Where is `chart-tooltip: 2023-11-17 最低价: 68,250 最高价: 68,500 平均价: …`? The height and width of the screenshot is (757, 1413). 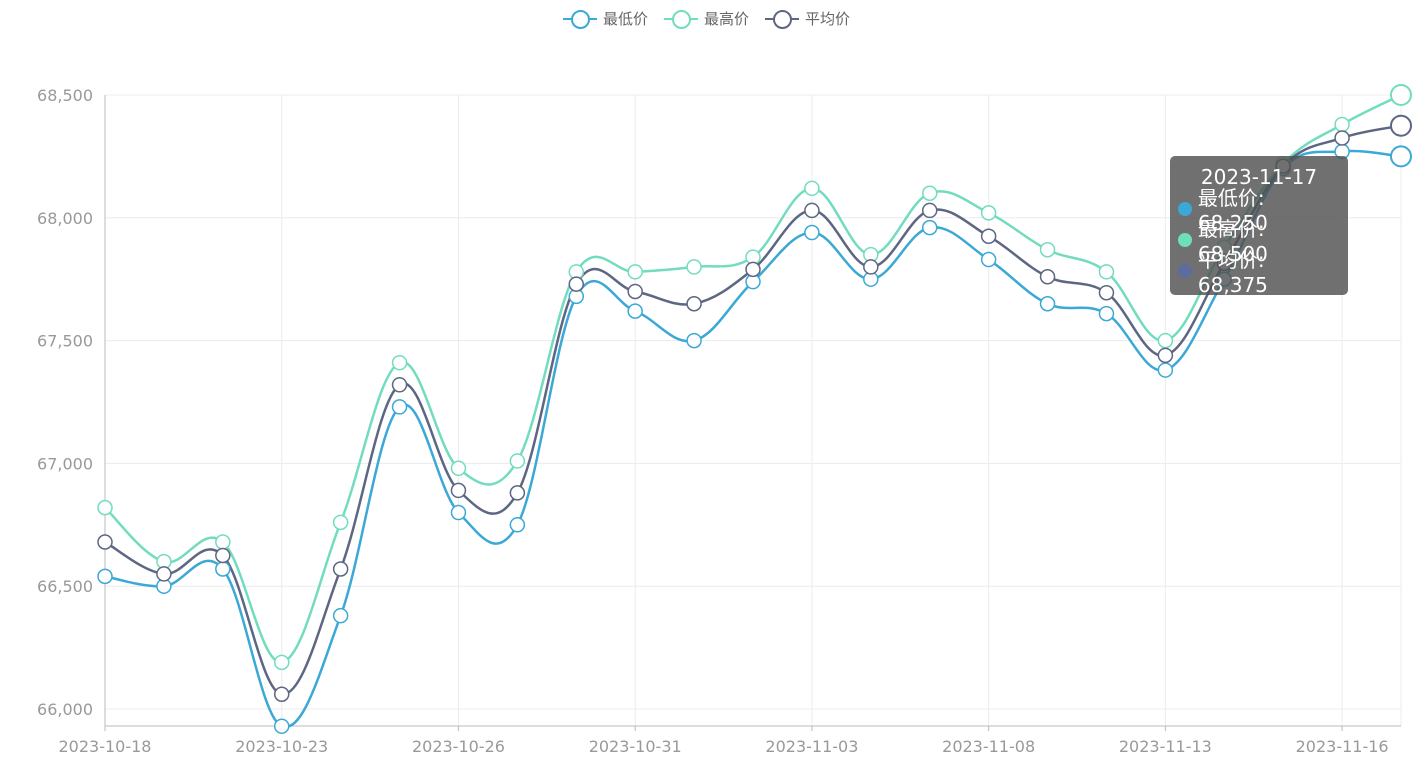
chart-tooltip: 2023-11-17 最低价: 68,250 最高价: 68,500 平均价: … is located at coordinates (1259, 226).